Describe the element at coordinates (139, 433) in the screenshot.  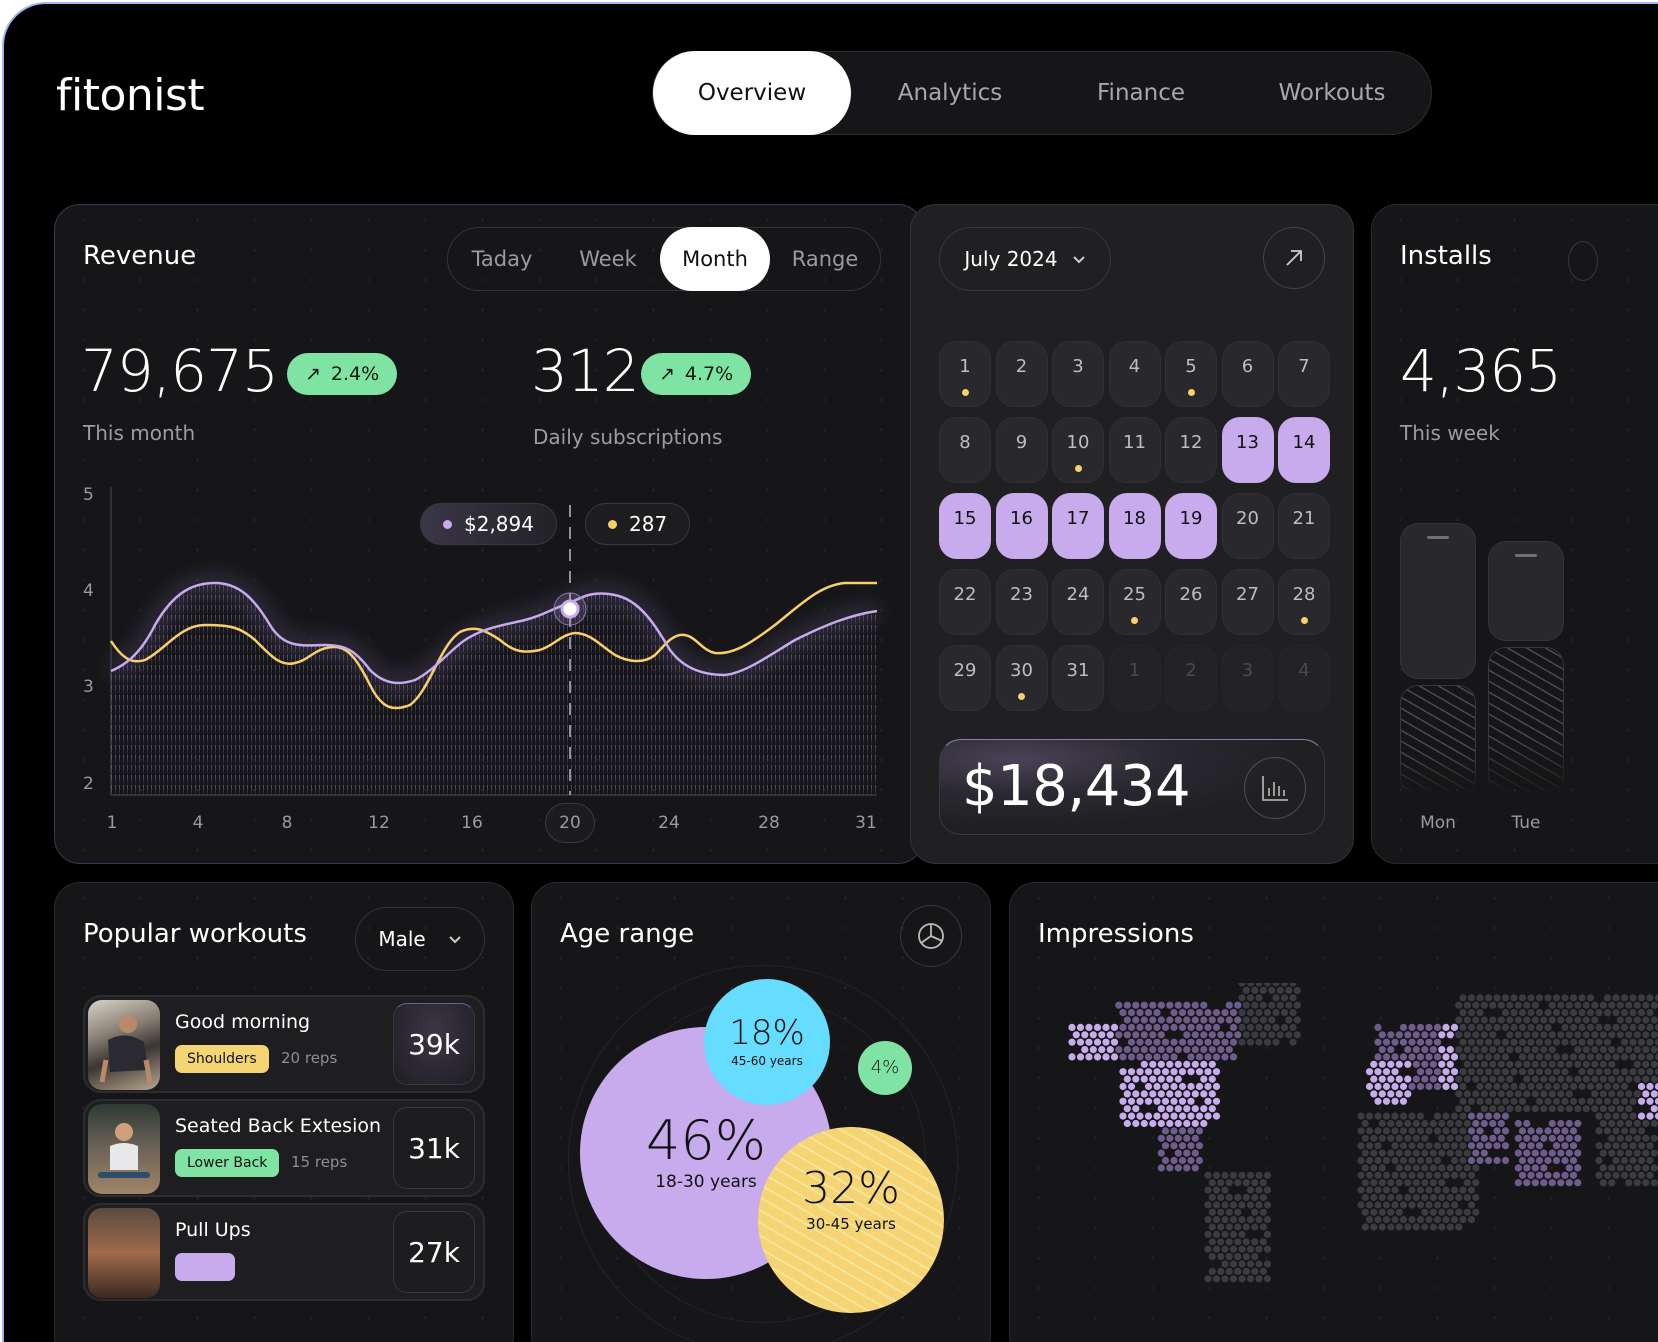
I see `revenue-label: This month` at that location.